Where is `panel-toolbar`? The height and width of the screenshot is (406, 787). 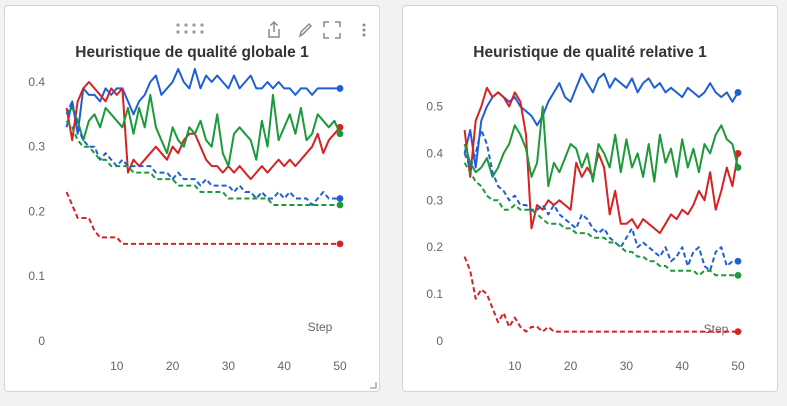 panel-toolbar is located at coordinates (275, 33).